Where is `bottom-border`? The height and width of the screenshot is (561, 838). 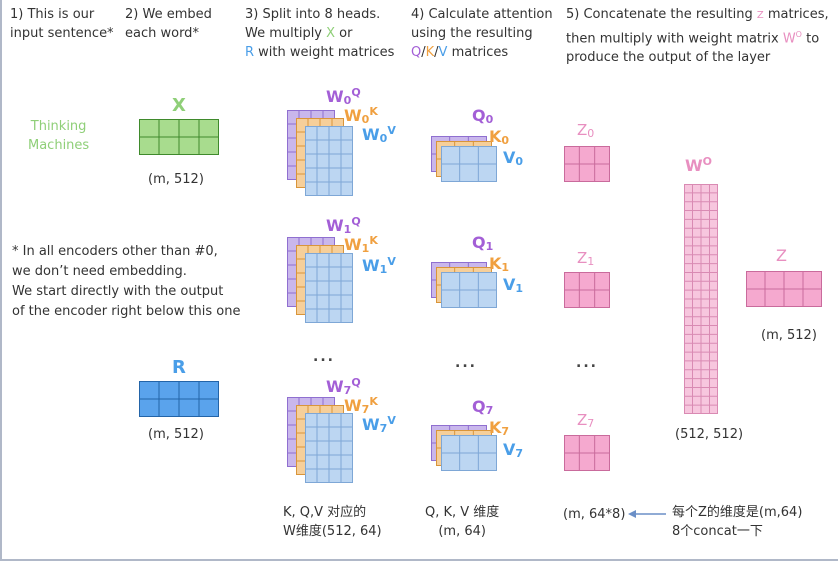
bottom-border is located at coordinates (419, 560).